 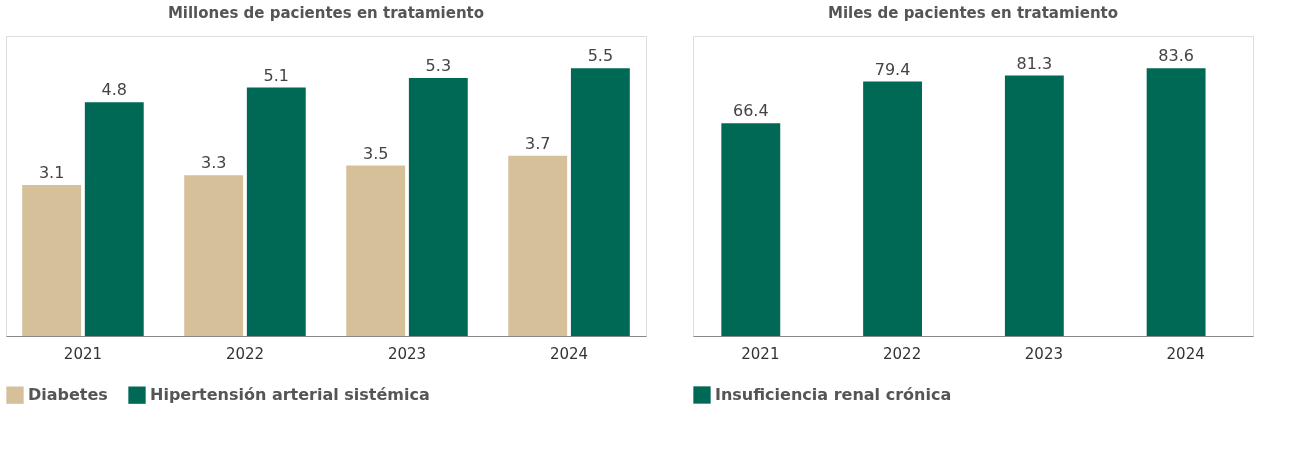 I want to click on data-label: 66.4, so click(x=750, y=111).